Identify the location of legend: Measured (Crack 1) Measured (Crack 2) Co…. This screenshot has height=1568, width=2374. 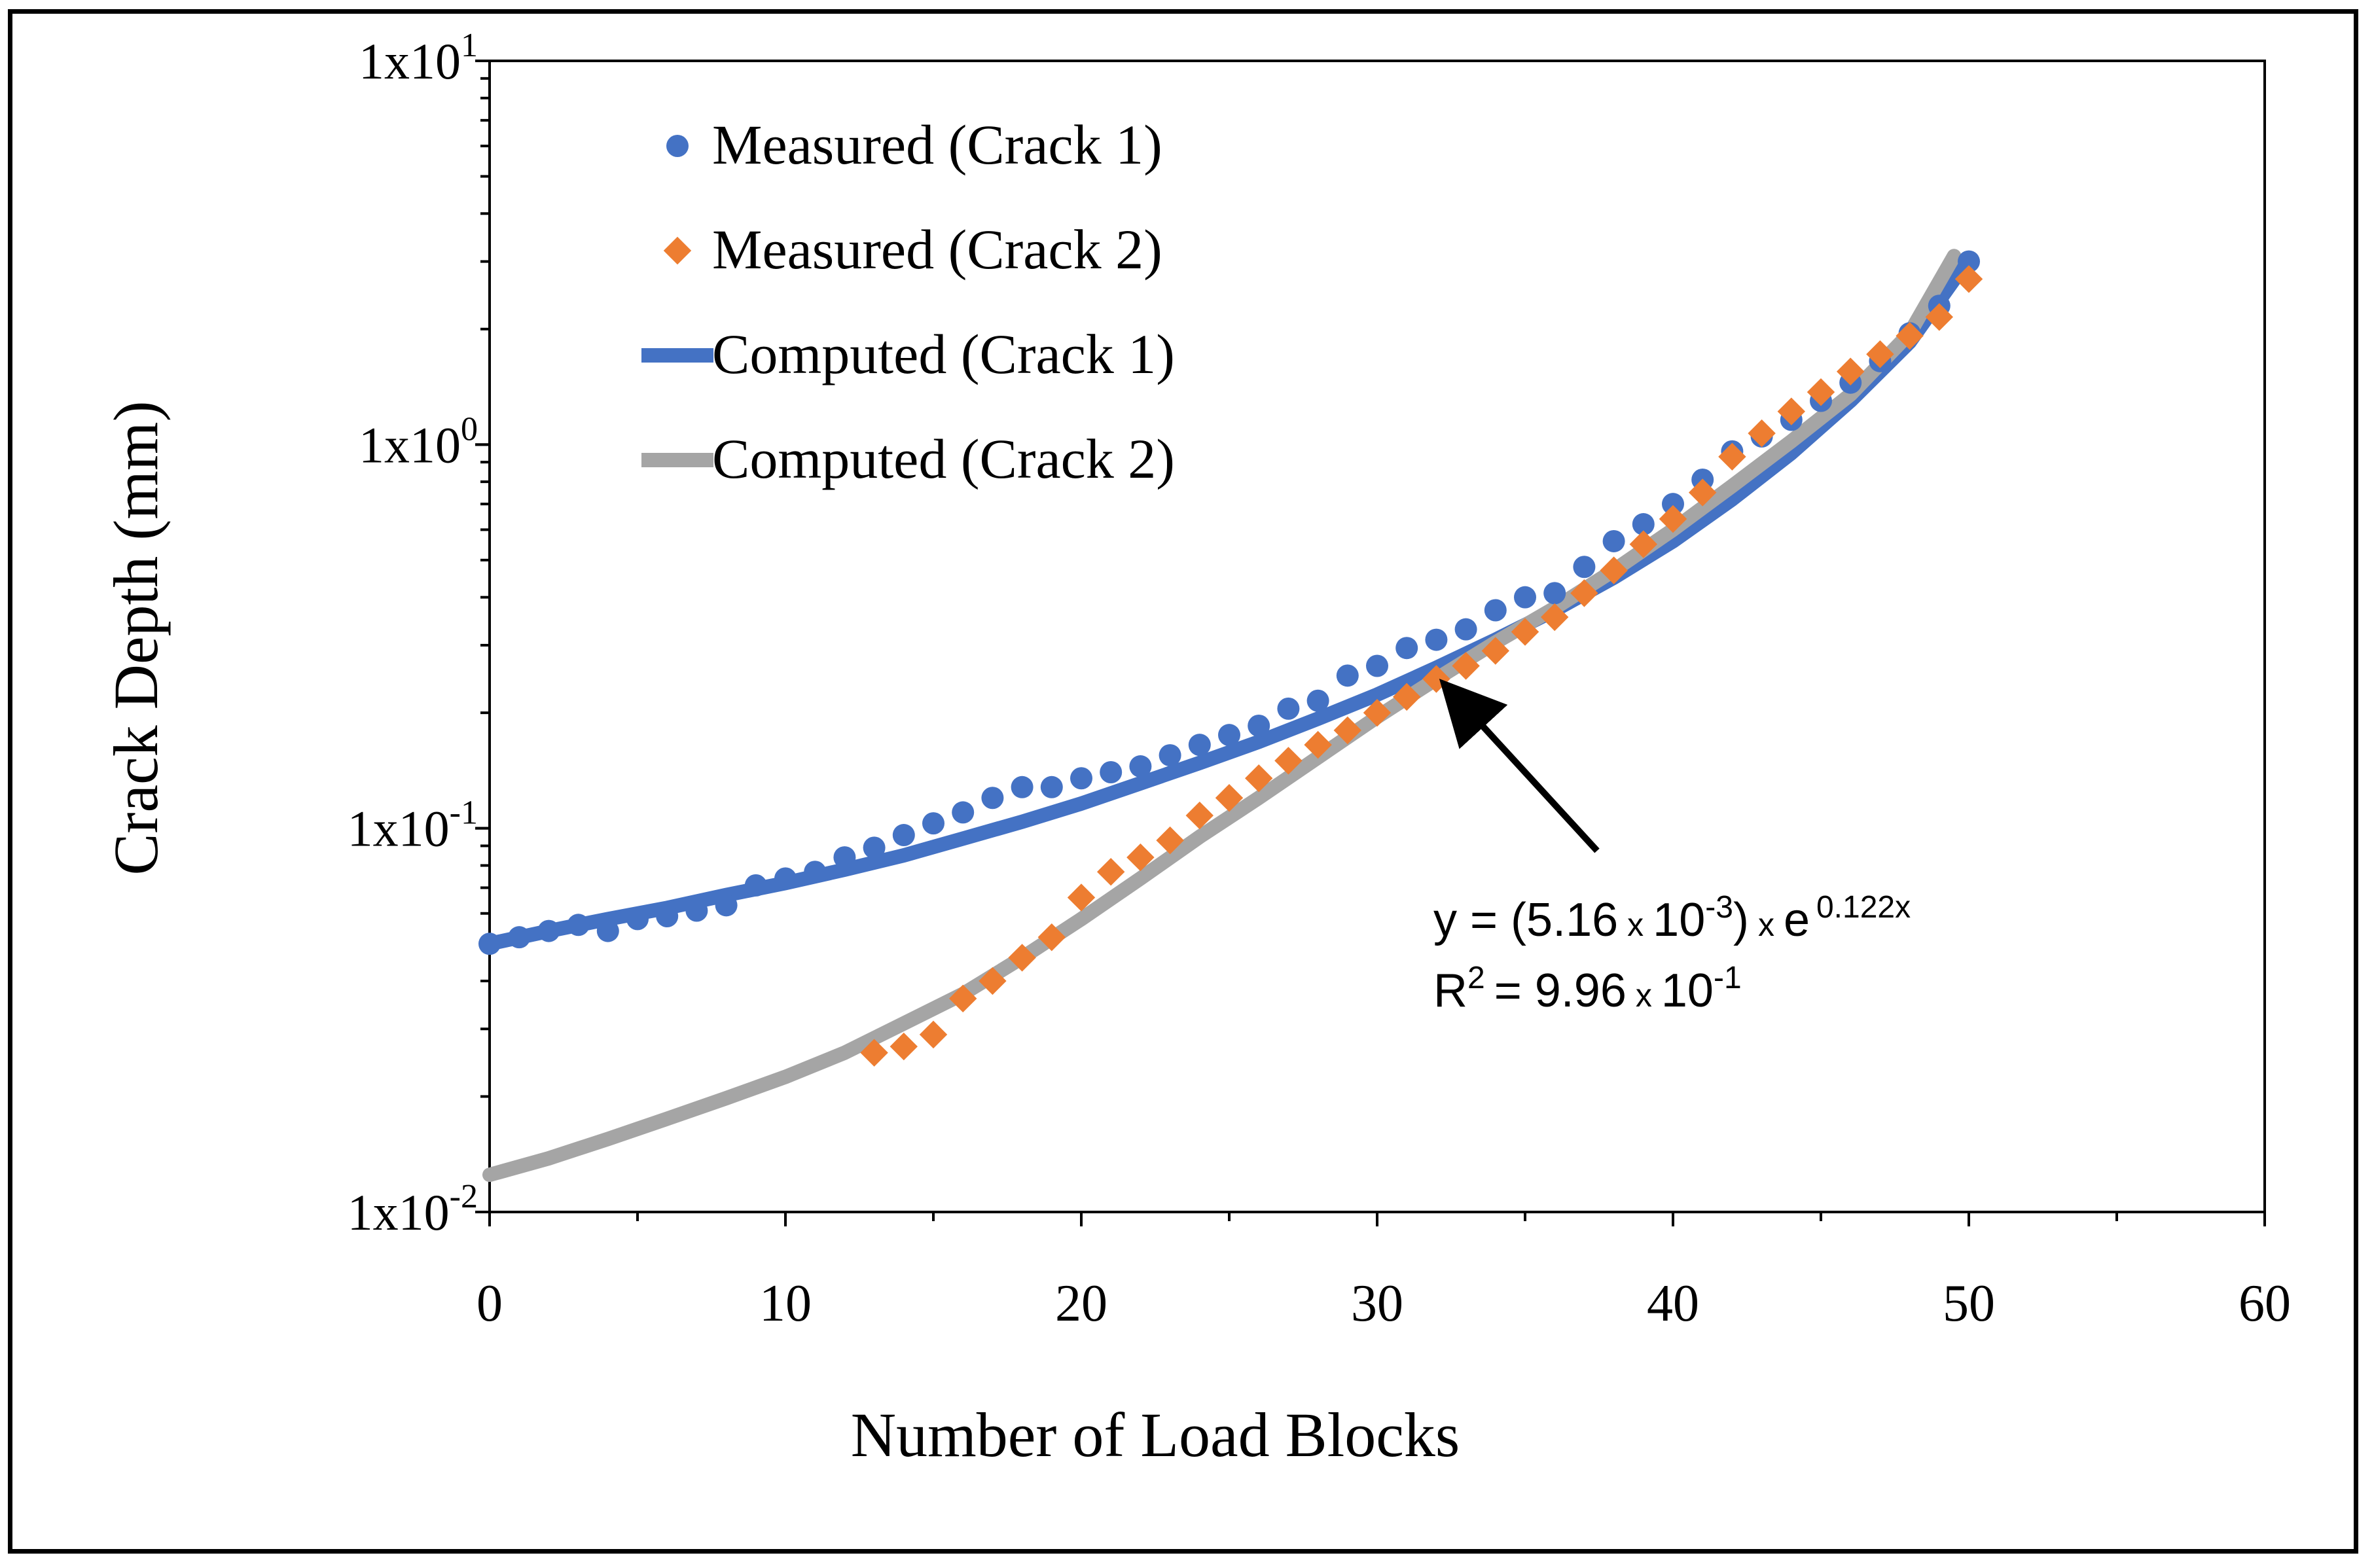
(908, 302).